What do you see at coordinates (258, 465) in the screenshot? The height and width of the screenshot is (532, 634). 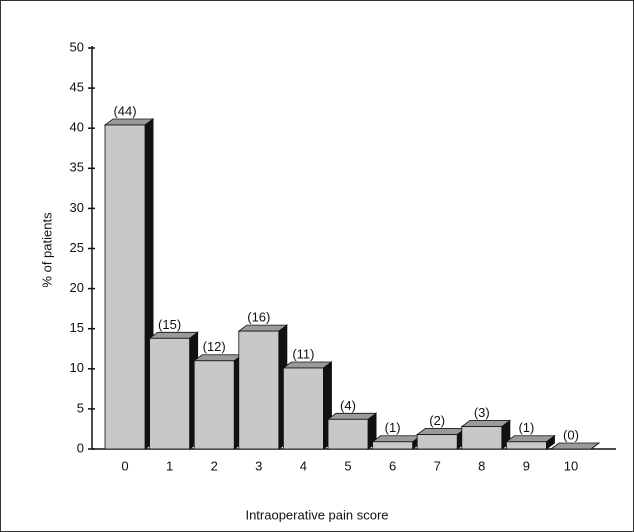 I see `x-tick-label: 3` at bounding box center [258, 465].